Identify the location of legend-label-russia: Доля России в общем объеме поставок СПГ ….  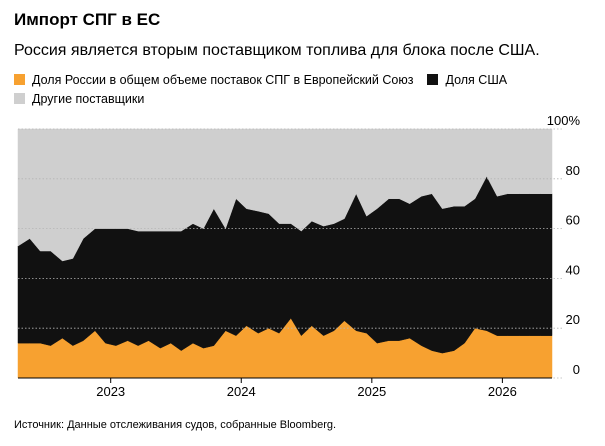
(223, 79).